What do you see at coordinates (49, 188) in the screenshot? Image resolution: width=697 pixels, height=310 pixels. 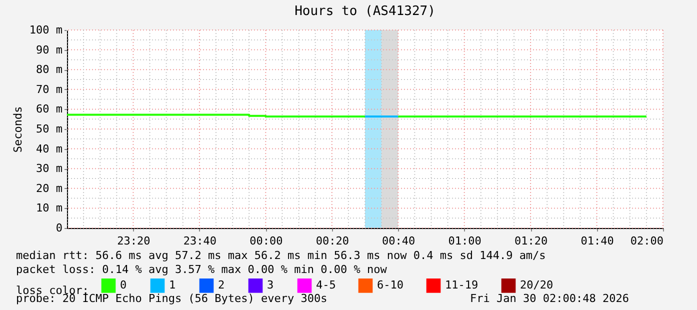 I see `y-tick-label: 20 m` at bounding box center [49, 188].